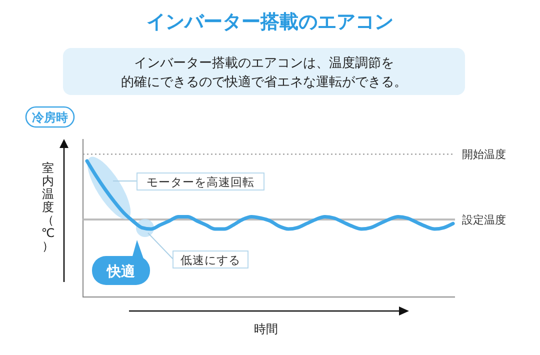 The height and width of the screenshot is (355, 540). Describe the element at coordinates (266, 329) in the screenshot. I see `x-axis-title: 時間` at that location.